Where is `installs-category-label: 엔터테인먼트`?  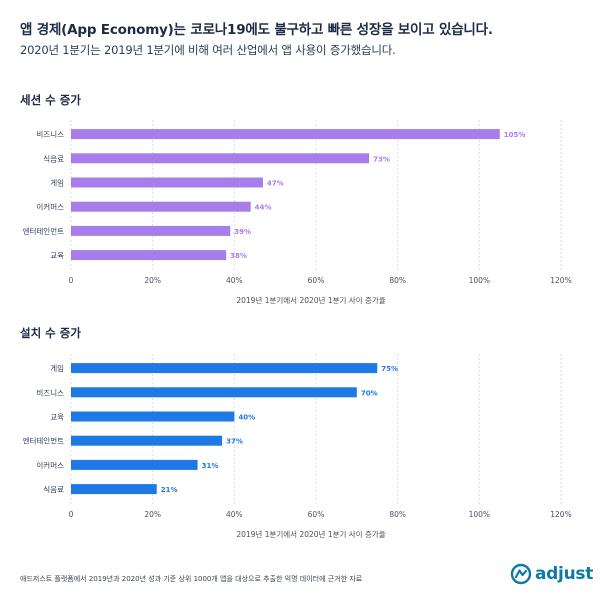 installs-category-label: 엔터테인먼트 is located at coordinates (43, 441).